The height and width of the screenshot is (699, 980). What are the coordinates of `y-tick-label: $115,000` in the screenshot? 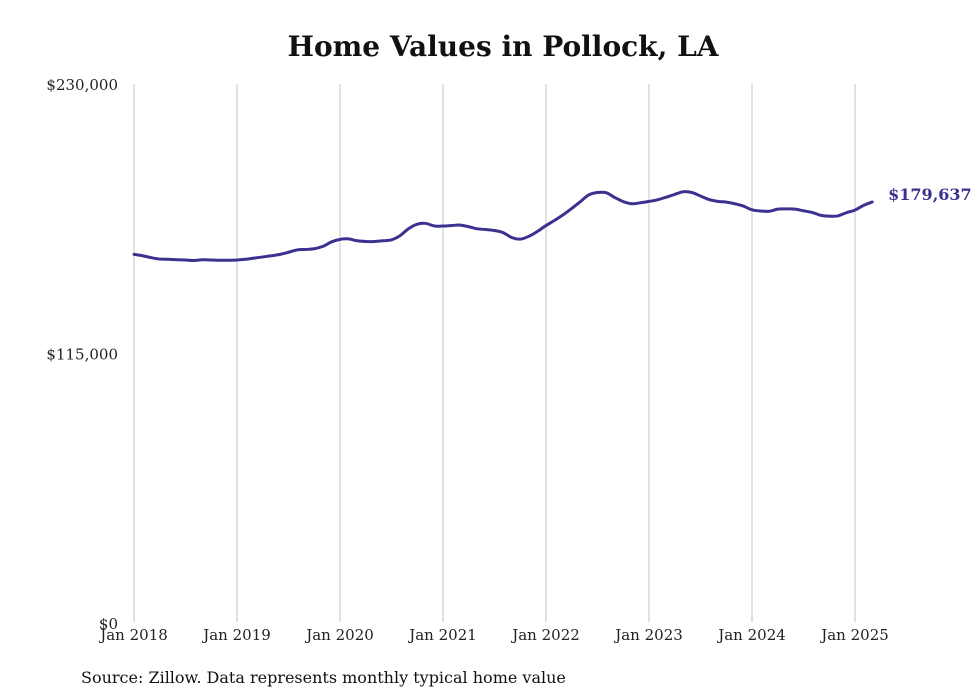 It's located at (82, 355).